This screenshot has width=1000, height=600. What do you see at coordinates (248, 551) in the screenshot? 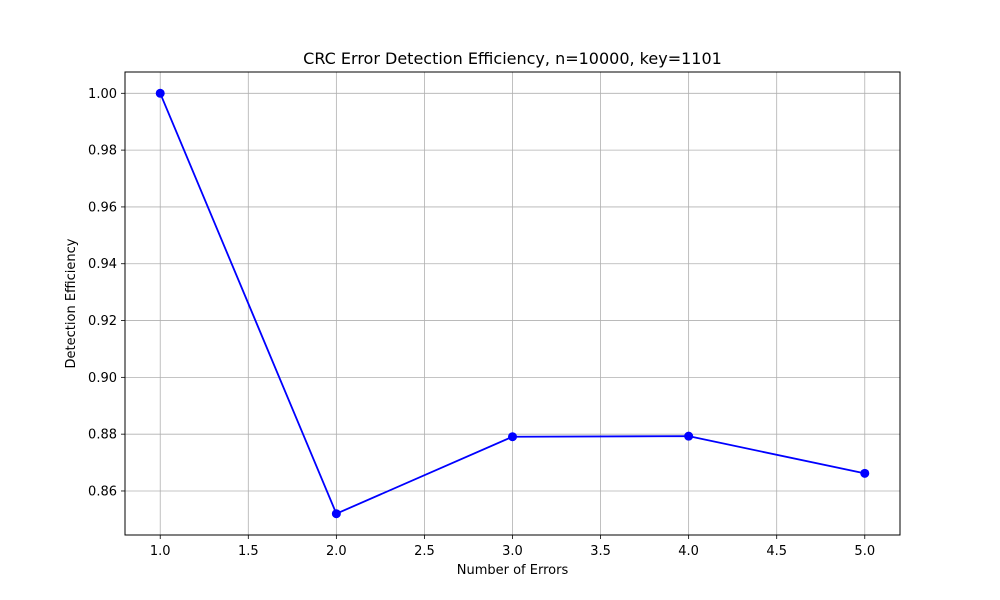
I see `x-tick-label: 1.5` at bounding box center [248, 551].